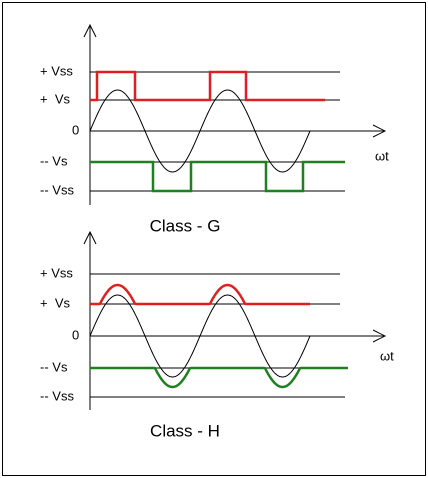 Image resolution: width=428 pixels, height=478 pixels. I want to click on diagram-title: Class - G, so click(185, 225).